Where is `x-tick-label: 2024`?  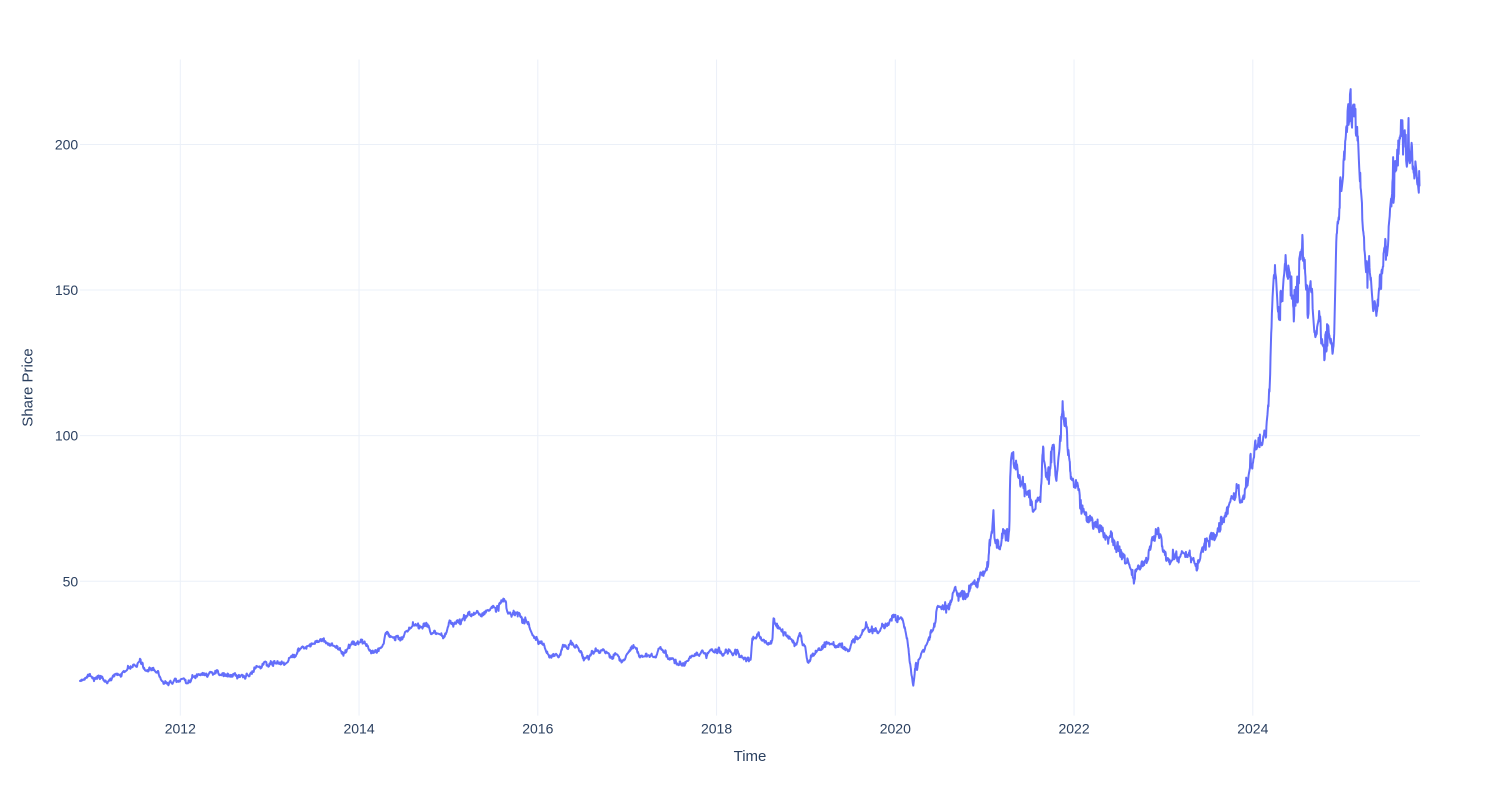
x-tick-label: 2024 is located at coordinates (1252, 729).